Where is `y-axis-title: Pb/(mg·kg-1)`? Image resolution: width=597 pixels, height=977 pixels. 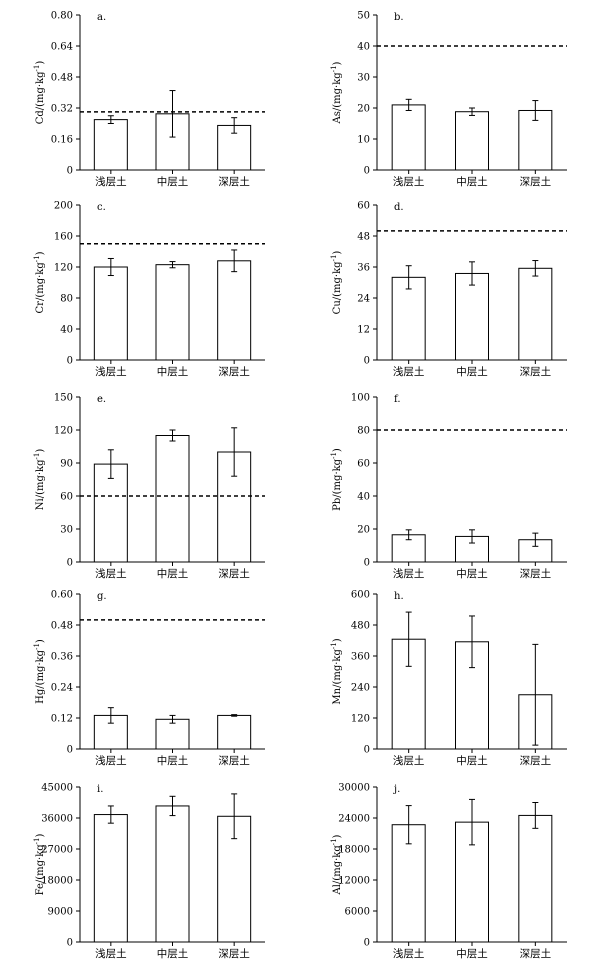
y-axis-title: Pb/(mg·kg-1) is located at coordinates (336, 479).